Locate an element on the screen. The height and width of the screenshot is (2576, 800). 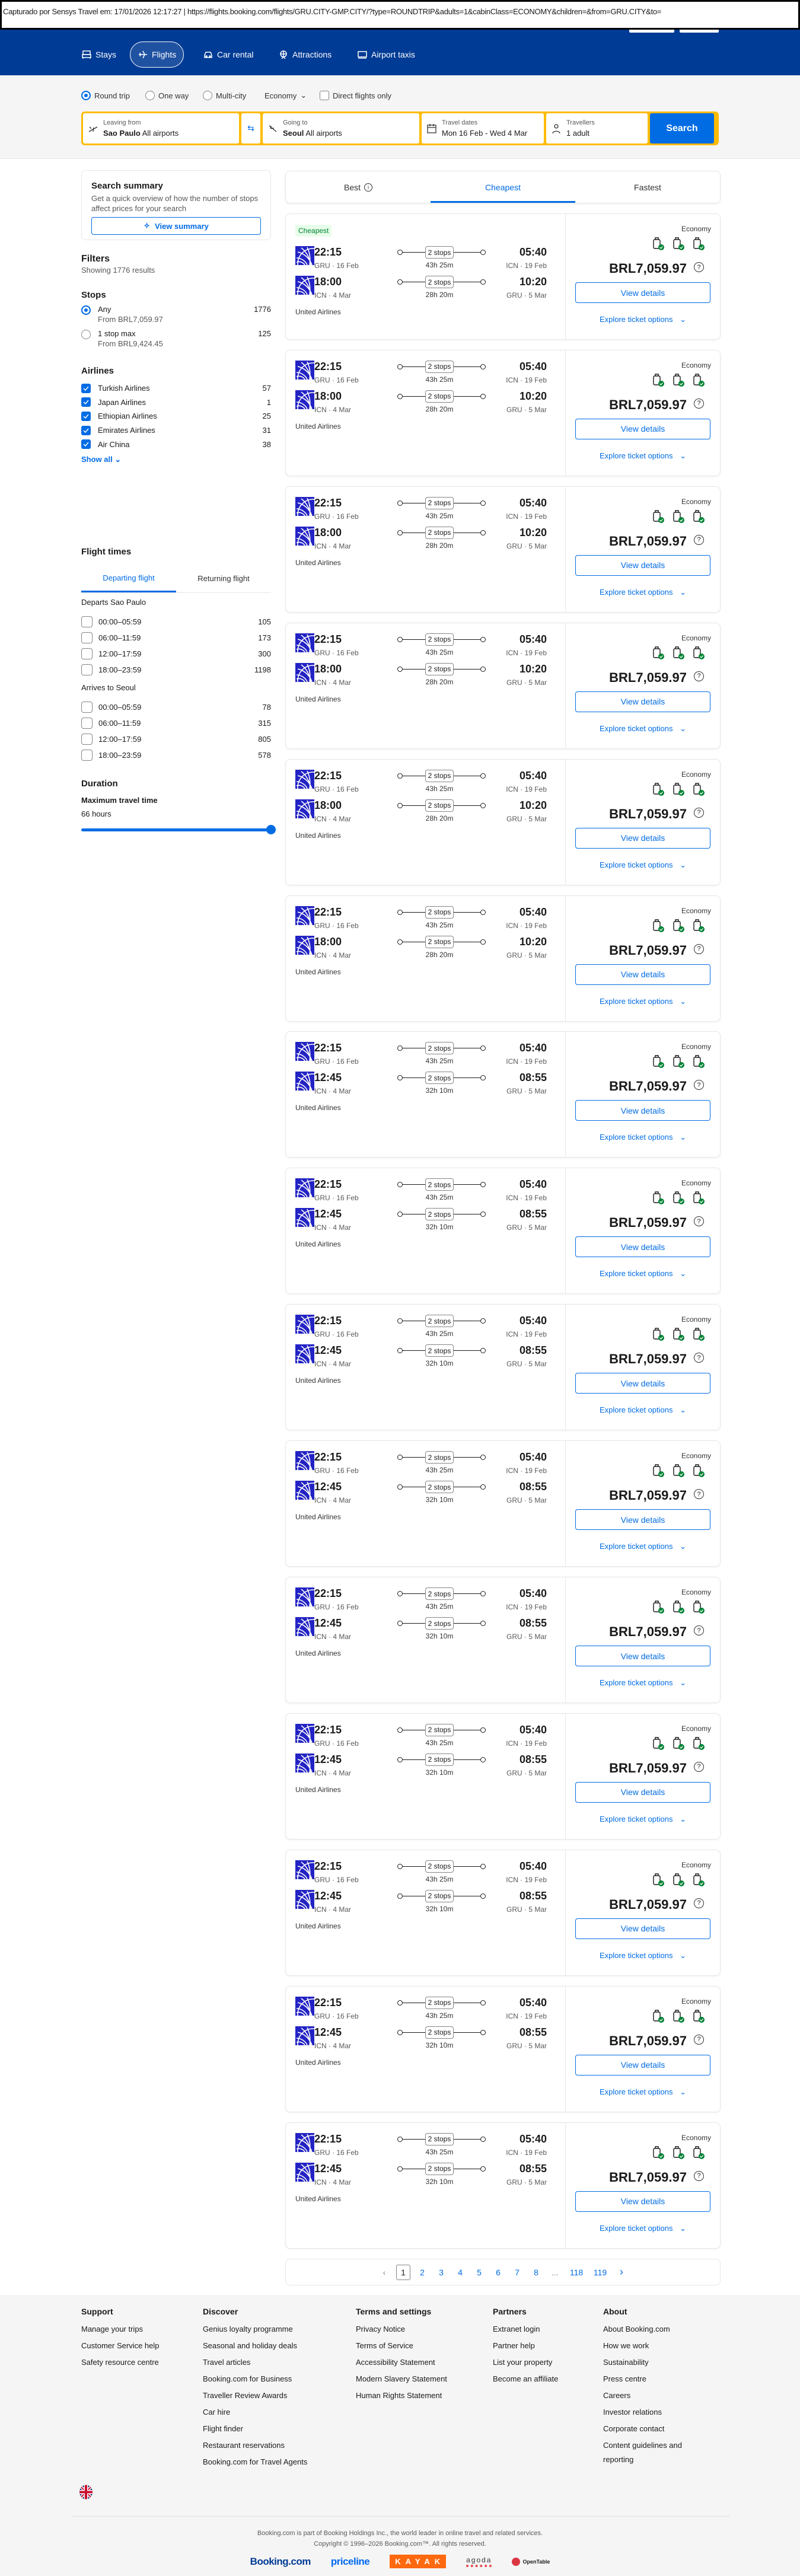
page-6: 6 is located at coordinates (498, 2272).